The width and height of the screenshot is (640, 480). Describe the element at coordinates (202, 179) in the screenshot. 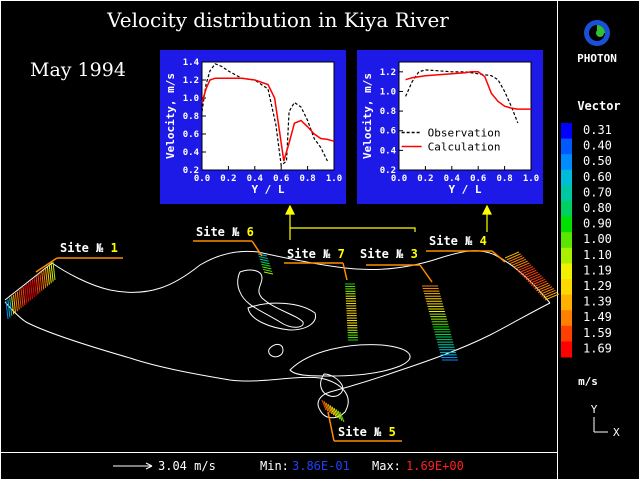

I see `x-tick-label: 0.0` at that location.